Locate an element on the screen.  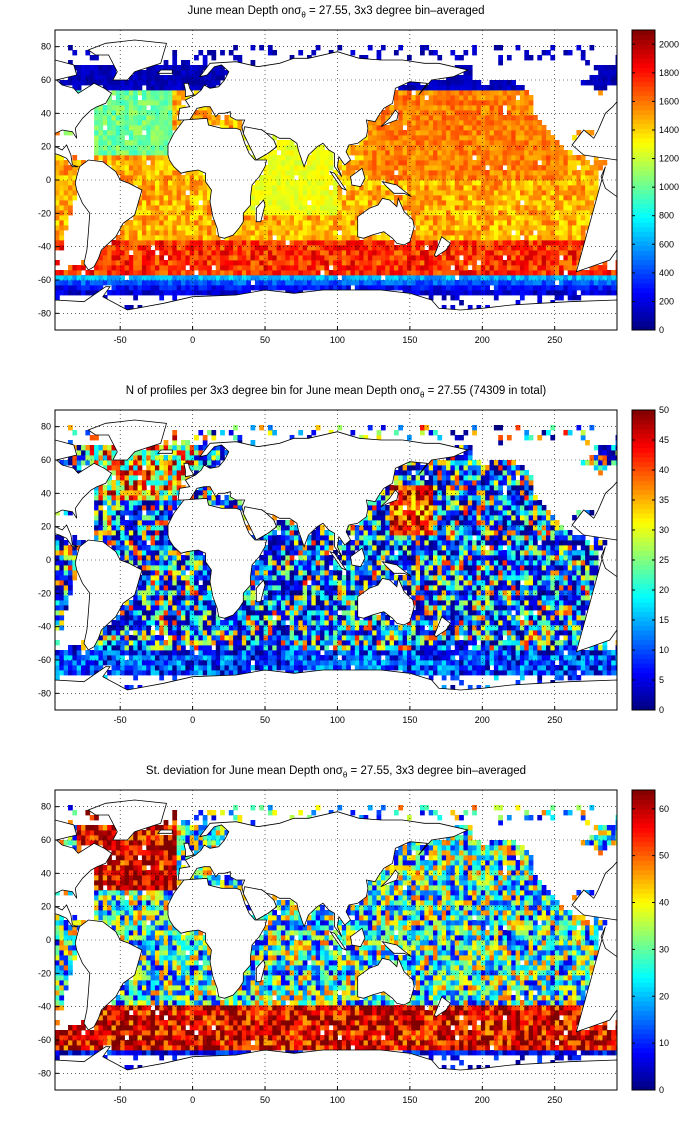
colorbar-tick-label: 25 is located at coordinates (664, 560).